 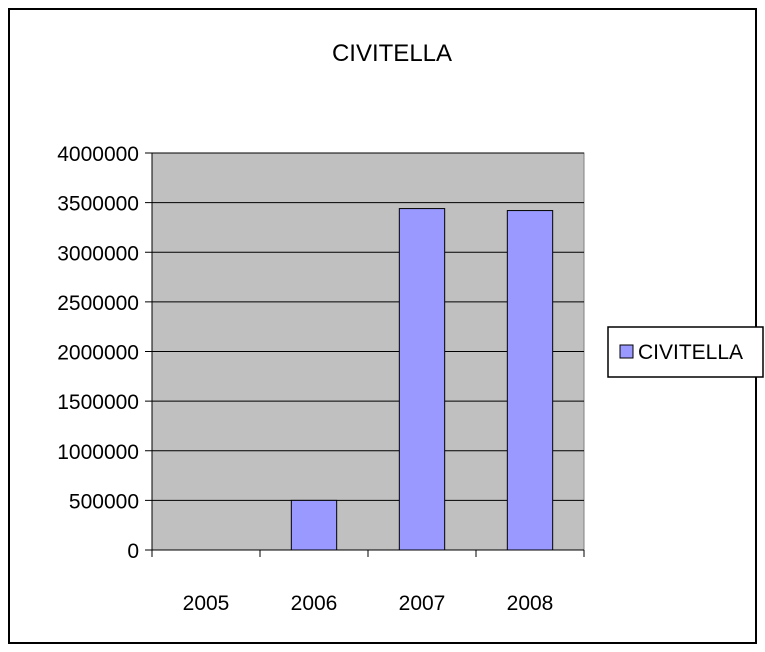 What do you see at coordinates (98, 402) in the screenshot?
I see `y-tick-label: 1500000` at bounding box center [98, 402].